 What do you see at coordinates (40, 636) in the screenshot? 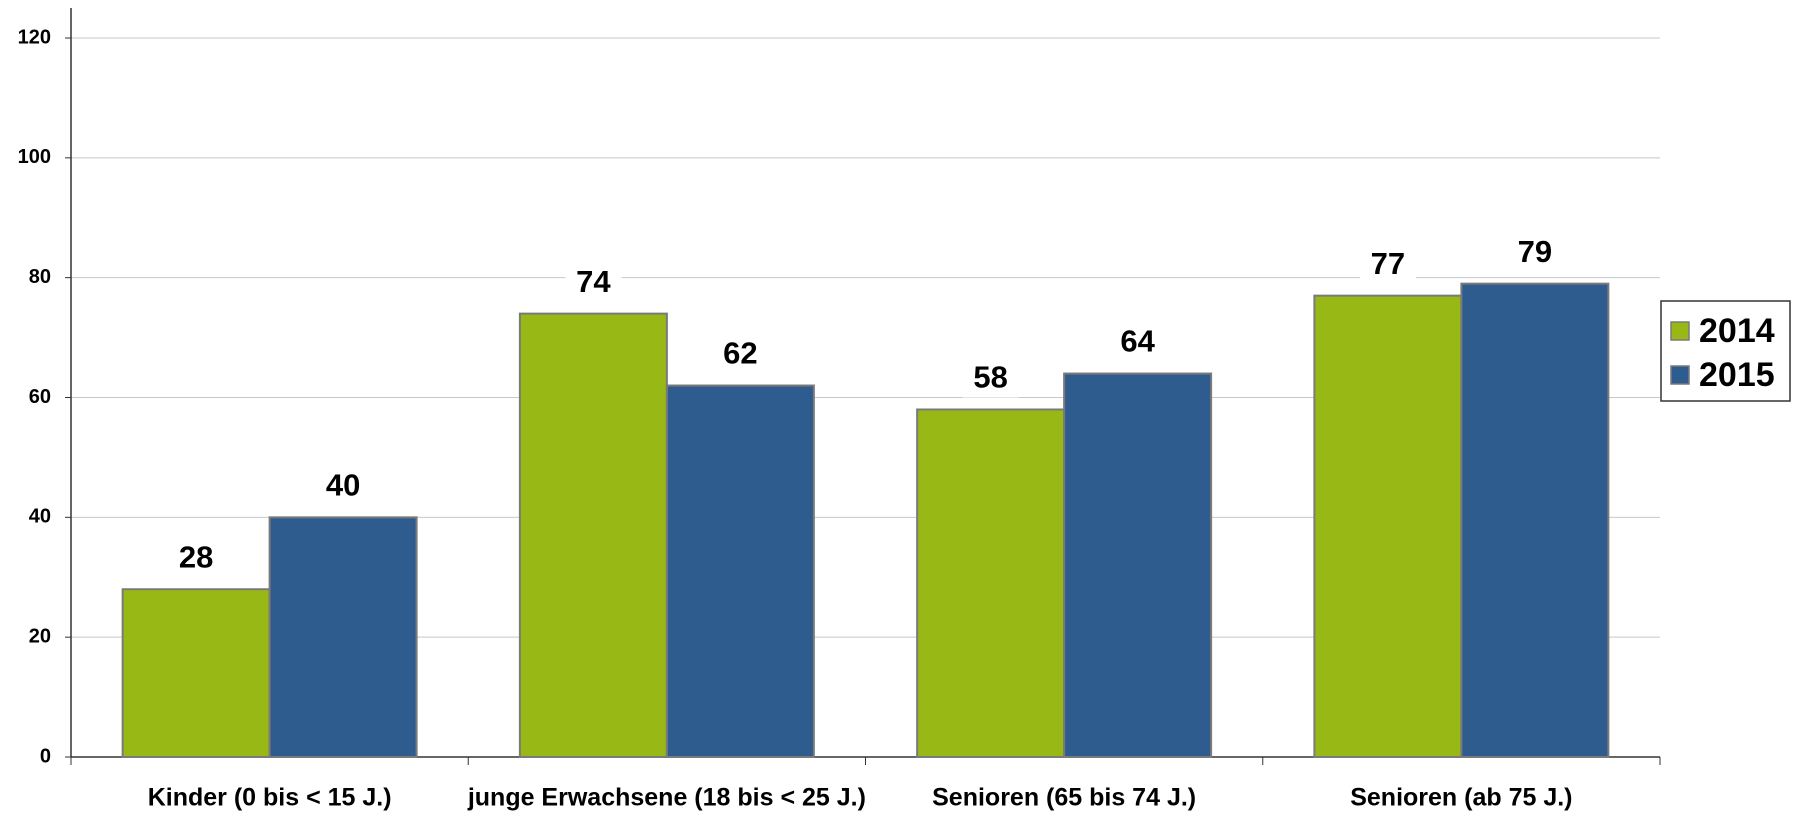
I see `y-tick-label: 20` at bounding box center [40, 636].